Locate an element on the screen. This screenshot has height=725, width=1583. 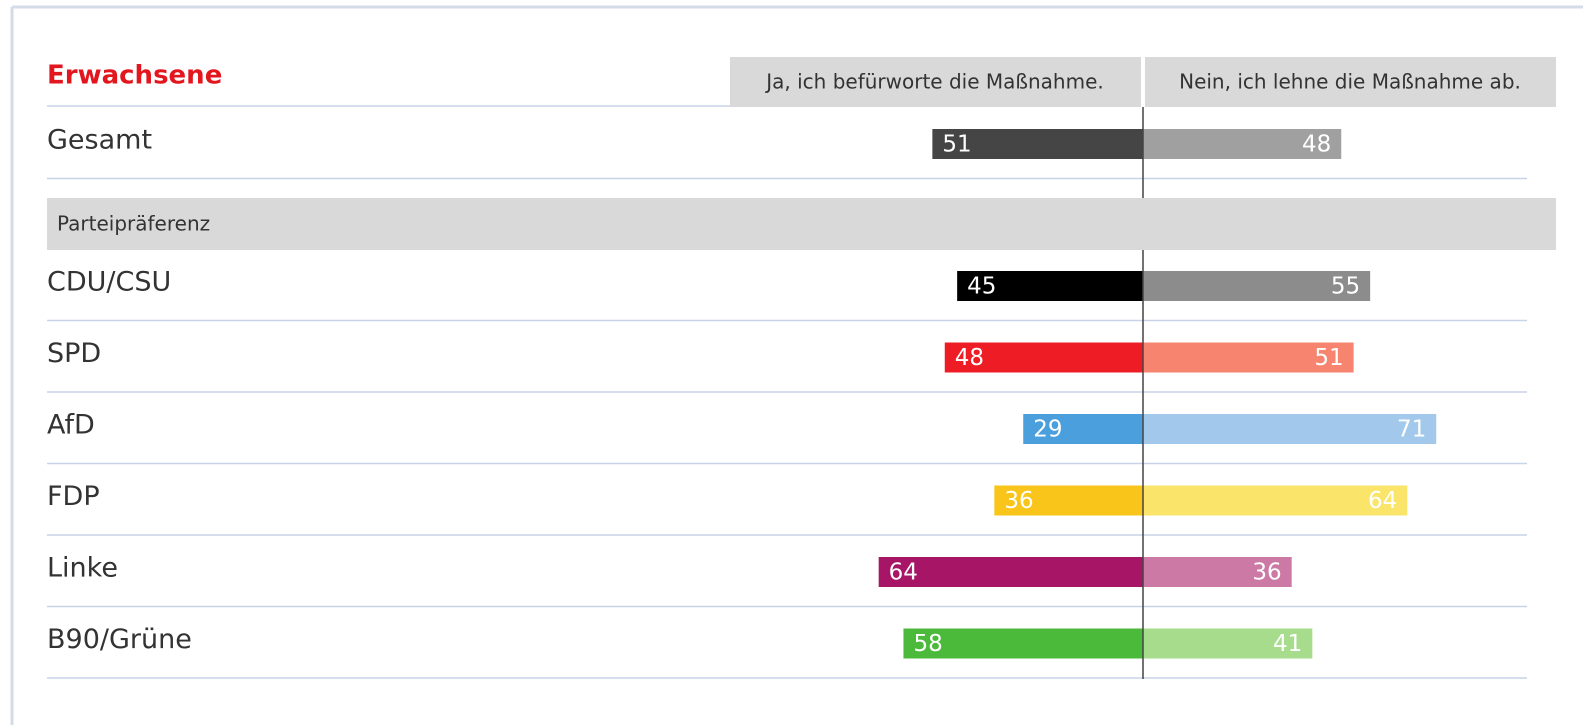
value-label: 41 is located at coordinates (1287, 644).